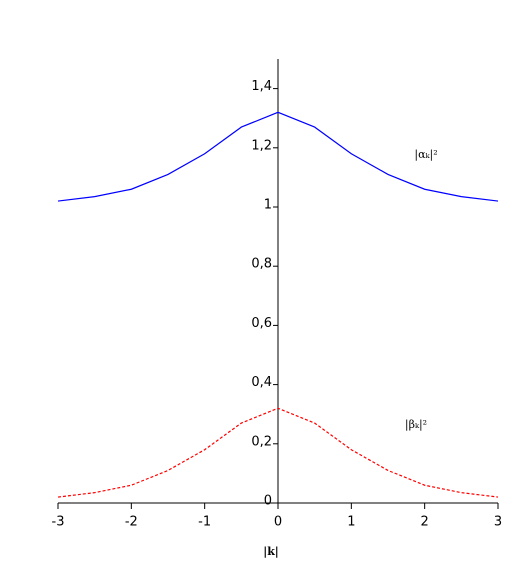 This screenshot has height=569, width=507. What do you see at coordinates (278, 522) in the screenshot?
I see `x-tick-label: 0` at bounding box center [278, 522].